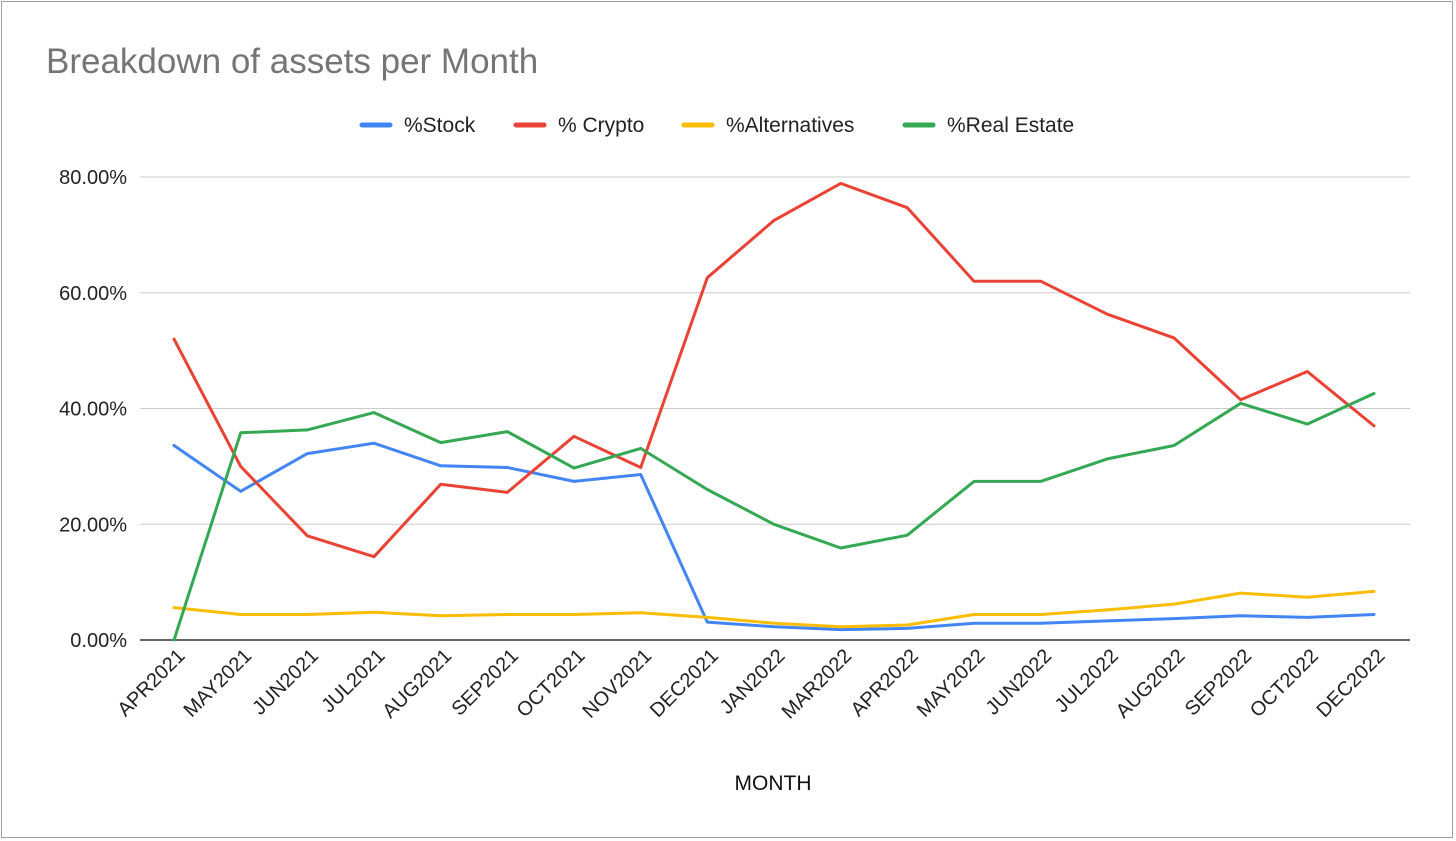 This screenshot has width=1456, height=841. Describe the element at coordinates (551, 683) in the screenshot. I see `x-tick-label: OCT2021` at that location.